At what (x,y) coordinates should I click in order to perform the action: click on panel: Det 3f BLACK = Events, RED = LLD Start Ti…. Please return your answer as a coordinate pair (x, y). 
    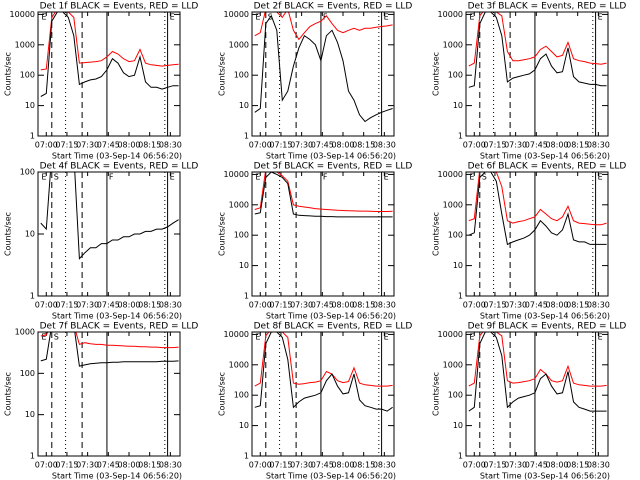
    Looking at the image, I should click on (529, 81).